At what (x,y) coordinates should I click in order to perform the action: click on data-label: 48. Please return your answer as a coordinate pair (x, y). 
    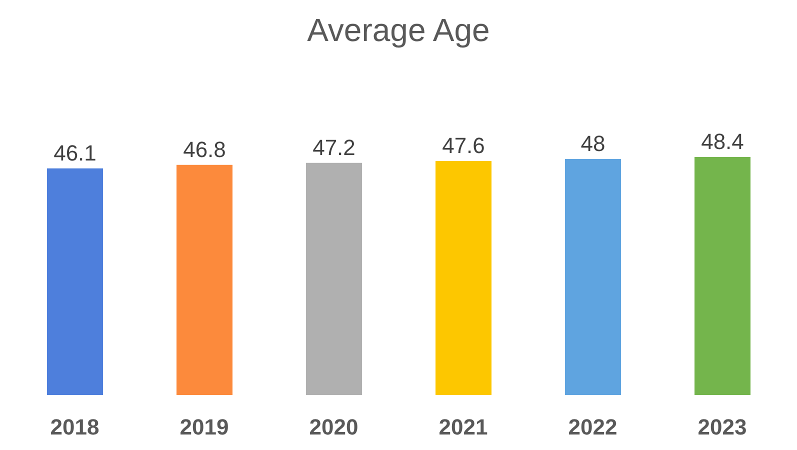
    Looking at the image, I should click on (593, 143).